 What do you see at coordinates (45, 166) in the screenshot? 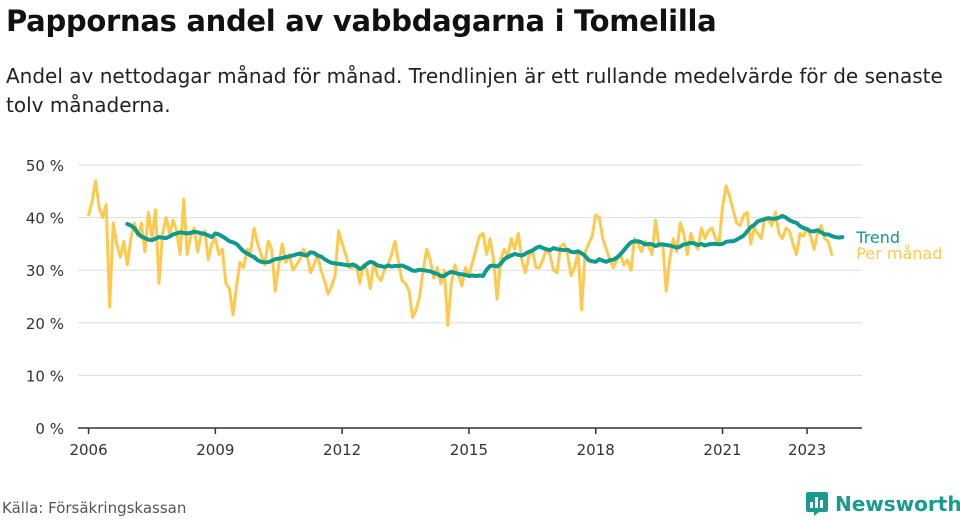
I see `y-tick-label: 50 %` at bounding box center [45, 166].